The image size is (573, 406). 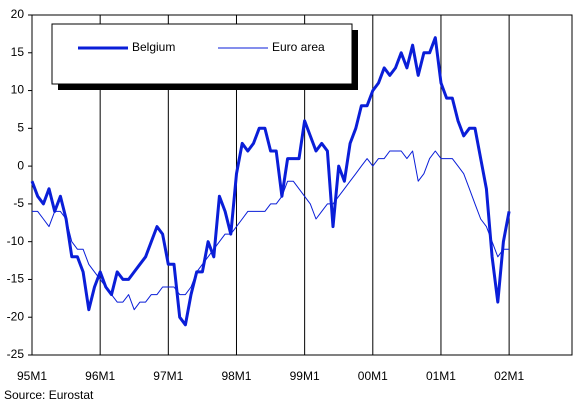 I want to click on y-tick-label: -10, so click(x=16, y=241).